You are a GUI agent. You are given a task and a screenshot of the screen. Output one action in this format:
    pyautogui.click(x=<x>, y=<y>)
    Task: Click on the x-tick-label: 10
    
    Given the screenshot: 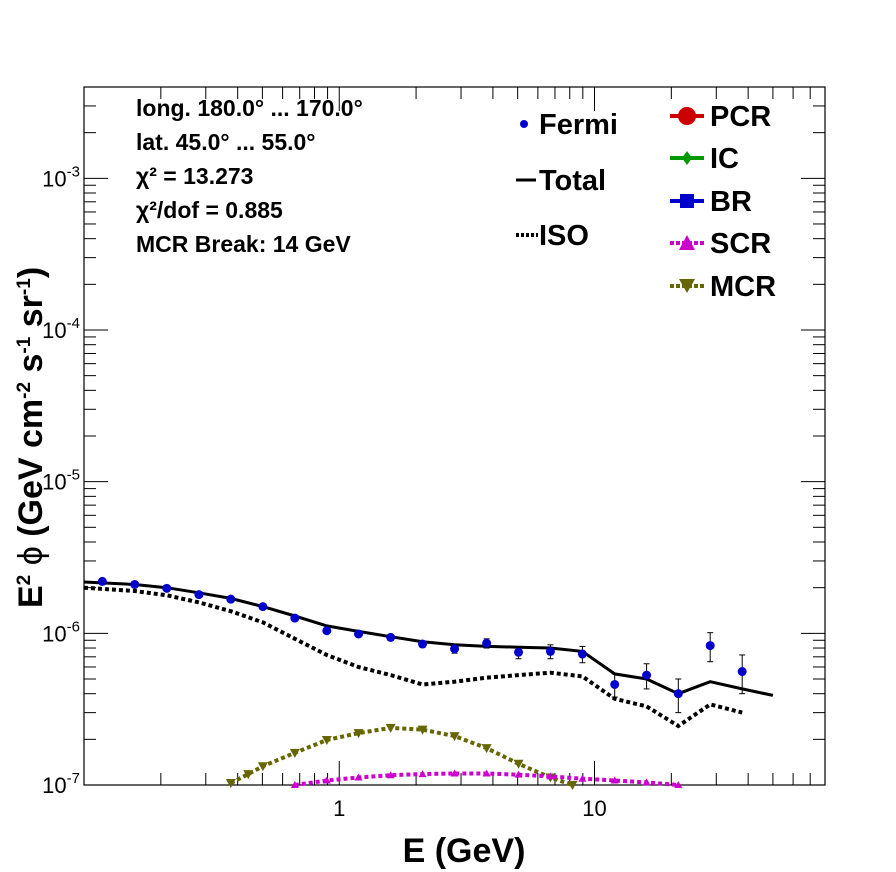 What is the action you would take?
    pyautogui.click(x=594, y=808)
    